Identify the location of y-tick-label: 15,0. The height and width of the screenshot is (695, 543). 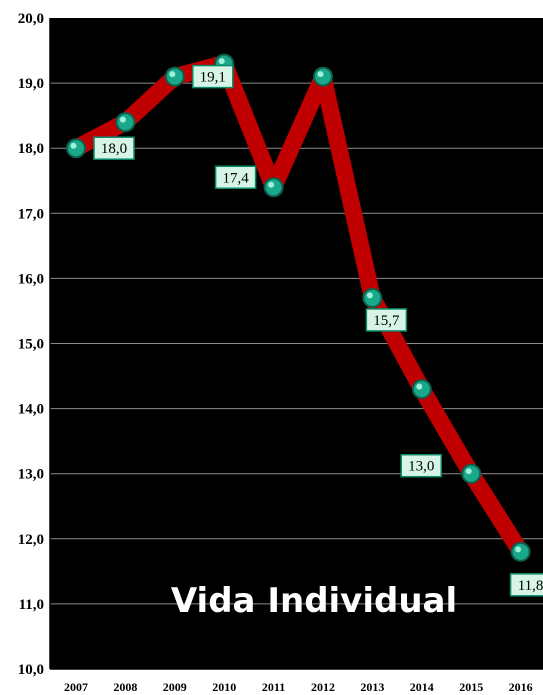
(31, 345).